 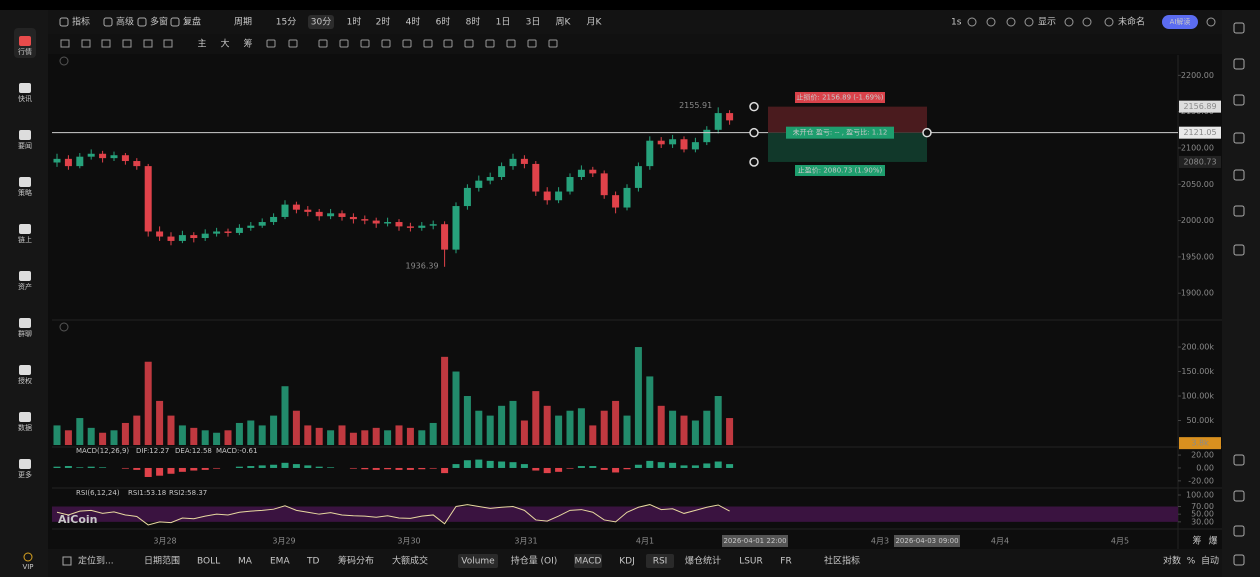 I want to click on period: 周K, so click(x=564, y=22).